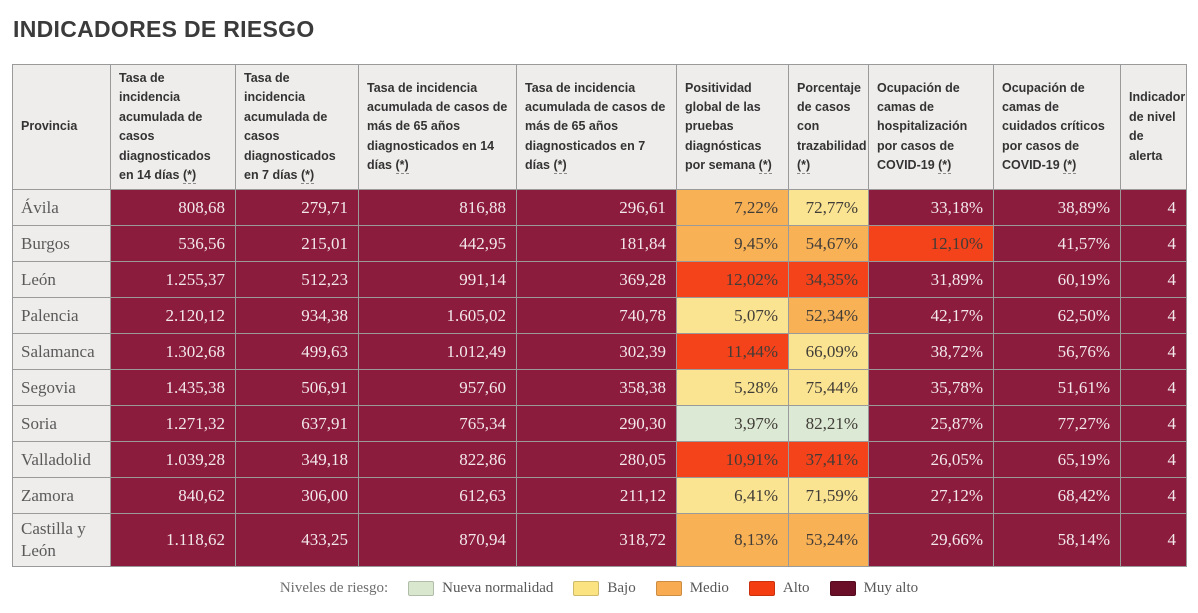 This screenshot has height=613, width=1198. Describe the element at coordinates (931, 244) in the screenshot. I see `value-cell: 12,10%` at that location.